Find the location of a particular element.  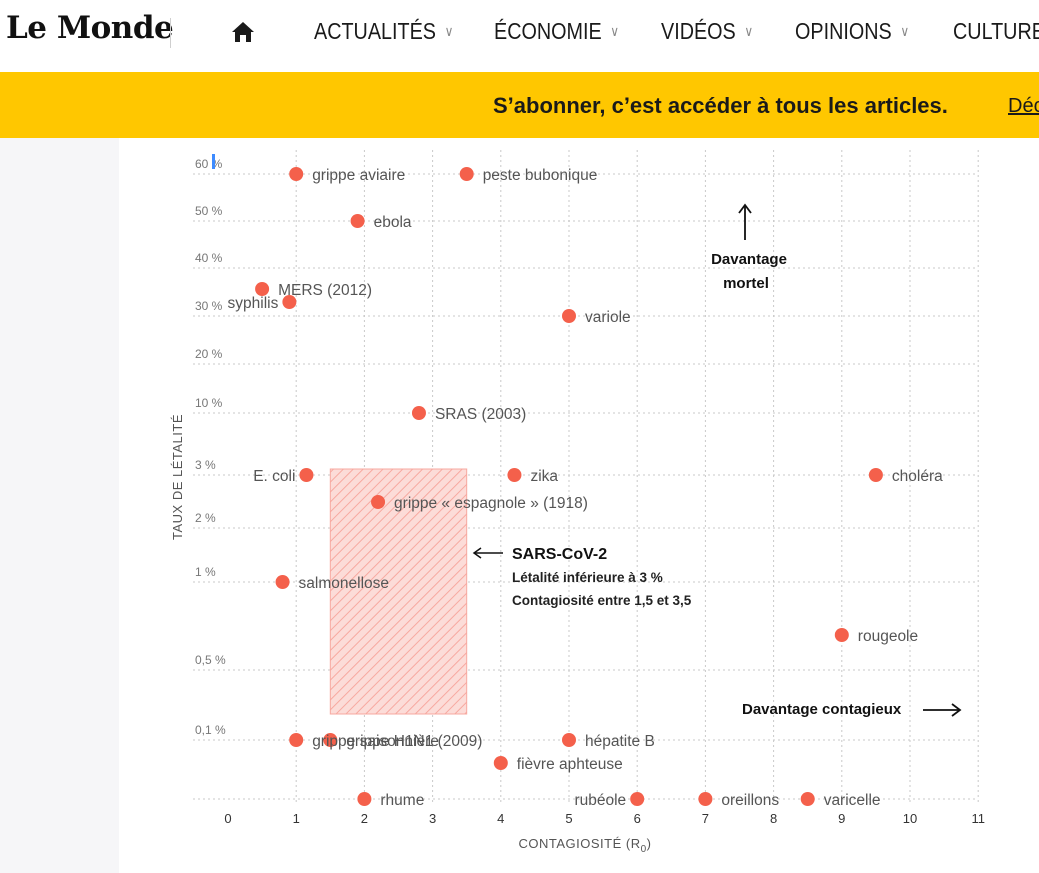

nav-item-economie: ÉCONOMIE ∨ is located at coordinates (556, 31).